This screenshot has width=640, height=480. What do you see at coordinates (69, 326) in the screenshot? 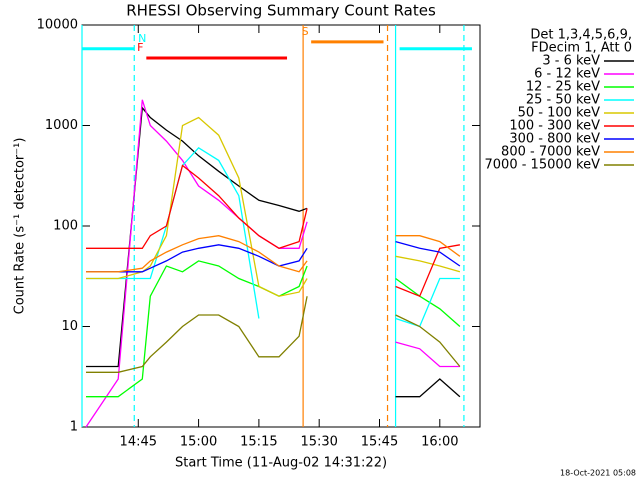
I see `y-tick-label: 10` at bounding box center [69, 326].